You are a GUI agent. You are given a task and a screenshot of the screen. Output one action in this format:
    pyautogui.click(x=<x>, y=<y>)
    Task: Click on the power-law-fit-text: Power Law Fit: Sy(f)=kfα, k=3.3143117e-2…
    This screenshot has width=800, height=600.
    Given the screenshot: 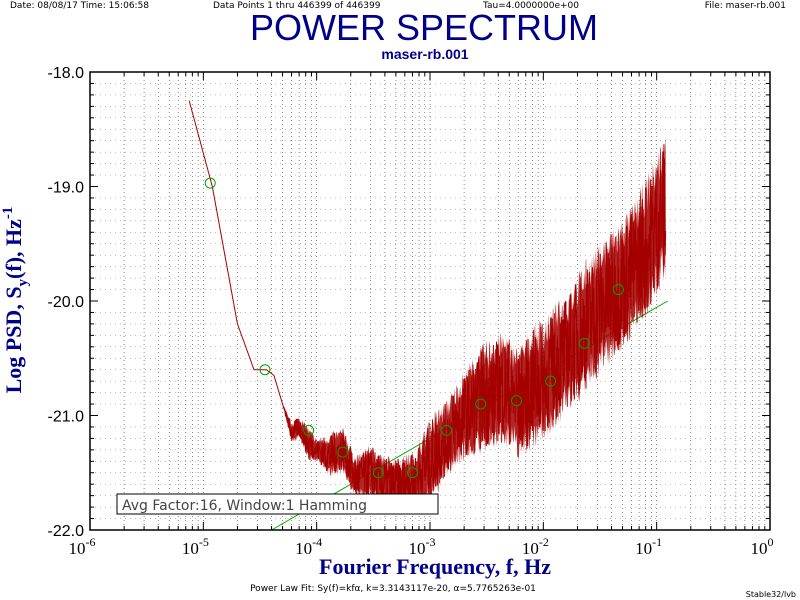 What is the action you would take?
    pyautogui.click(x=393, y=589)
    